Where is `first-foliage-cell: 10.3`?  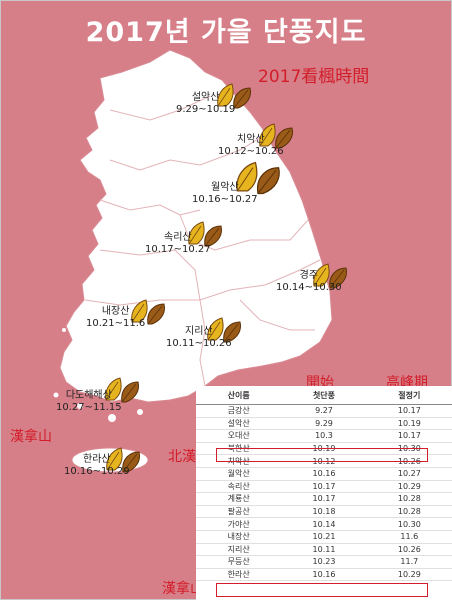 first-foliage-cell: 10.3 is located at coordinates (324, 436).